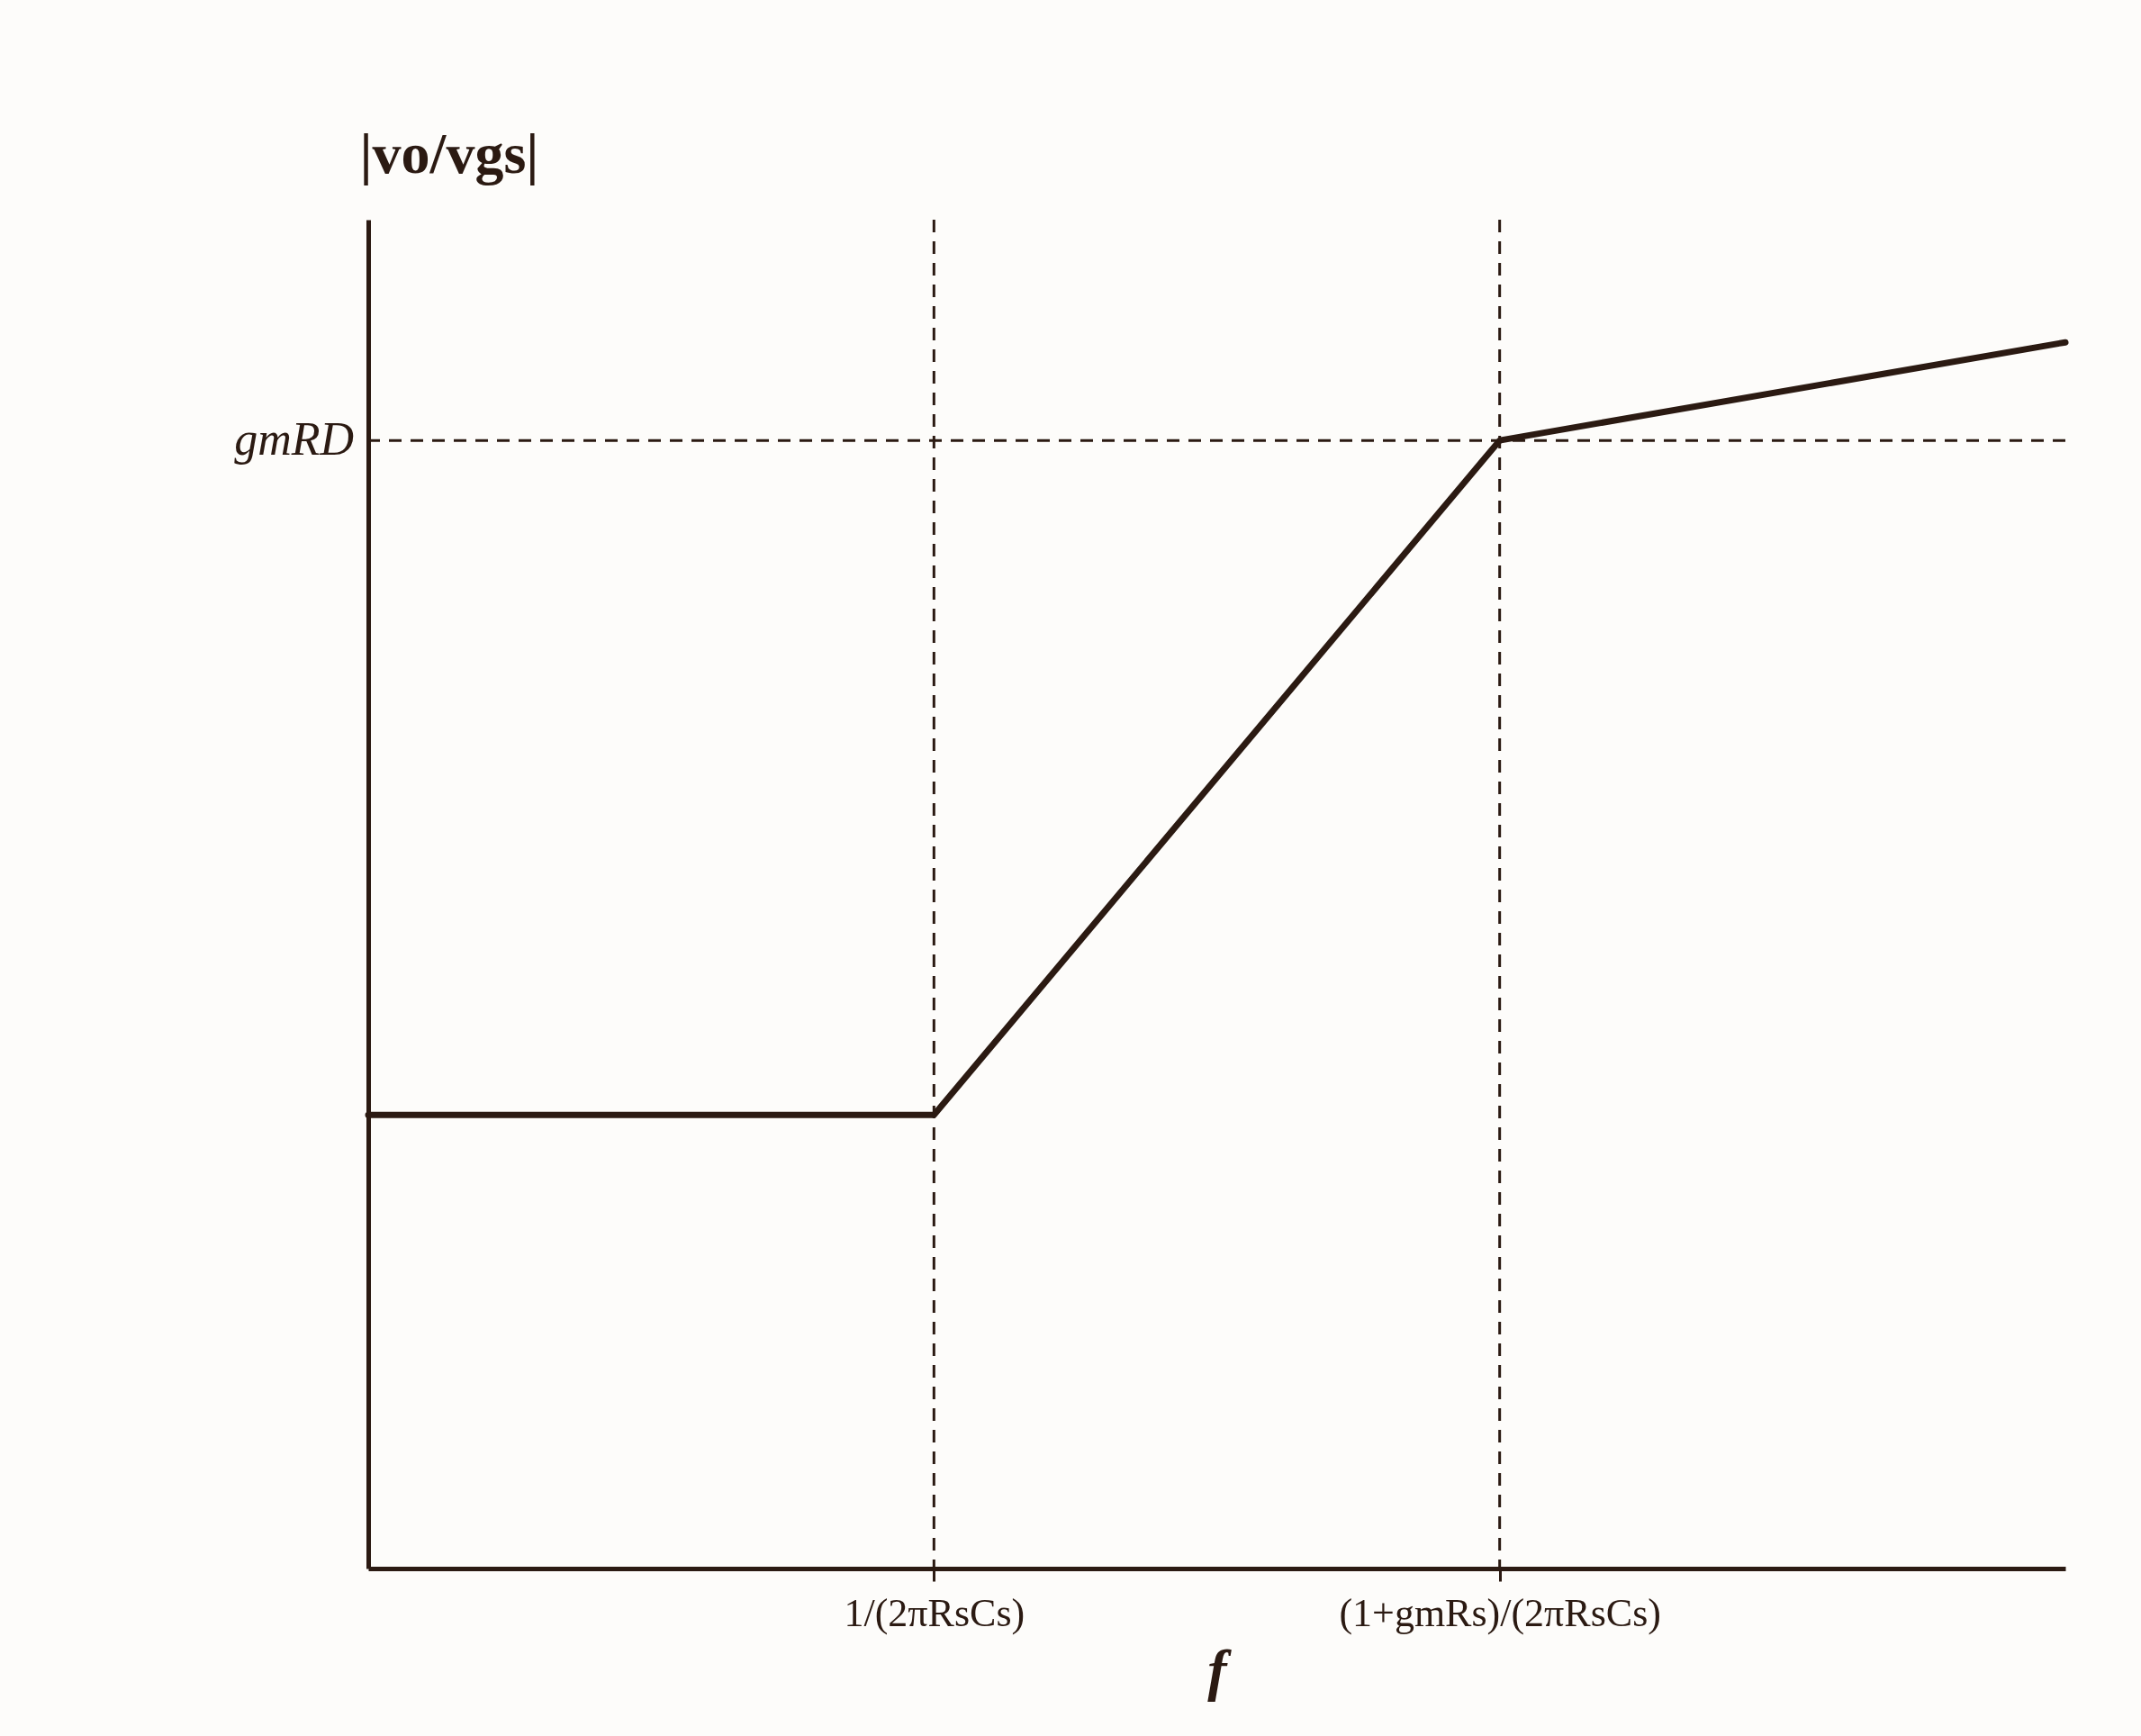 The width and height of the screenshot is (2141, 1736). Describe the element at coordinates (934, 1612) in the screenshot. I see `x-tick-label: 1/(2πRsCs)` at that location.